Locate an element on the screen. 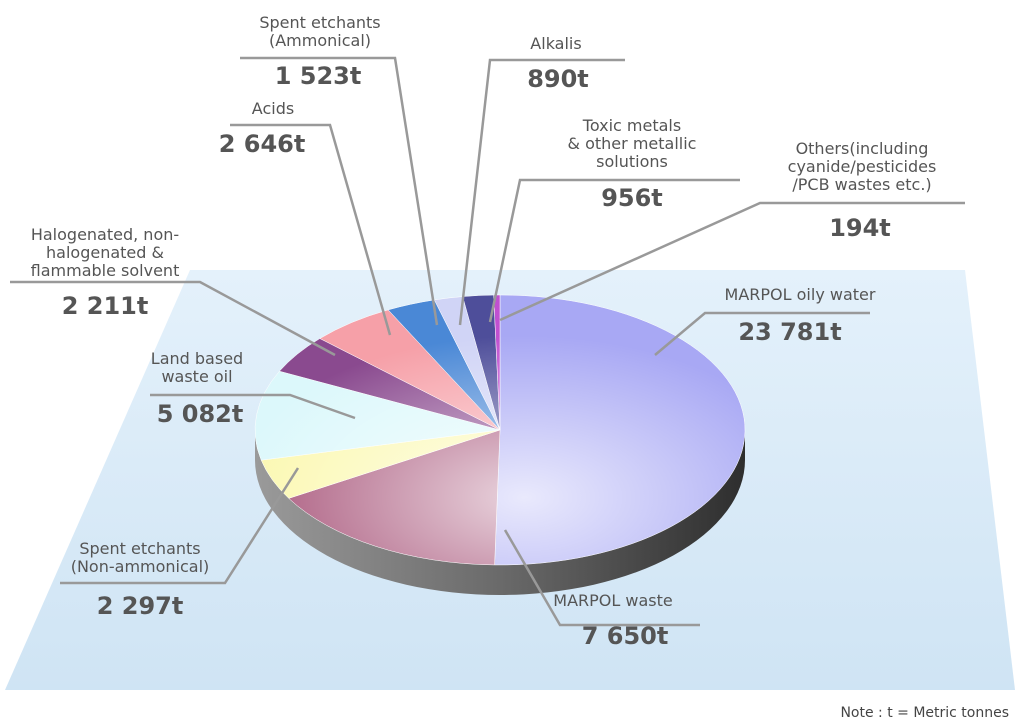  value-label: 23 781t is located at coordinates (790, 332).